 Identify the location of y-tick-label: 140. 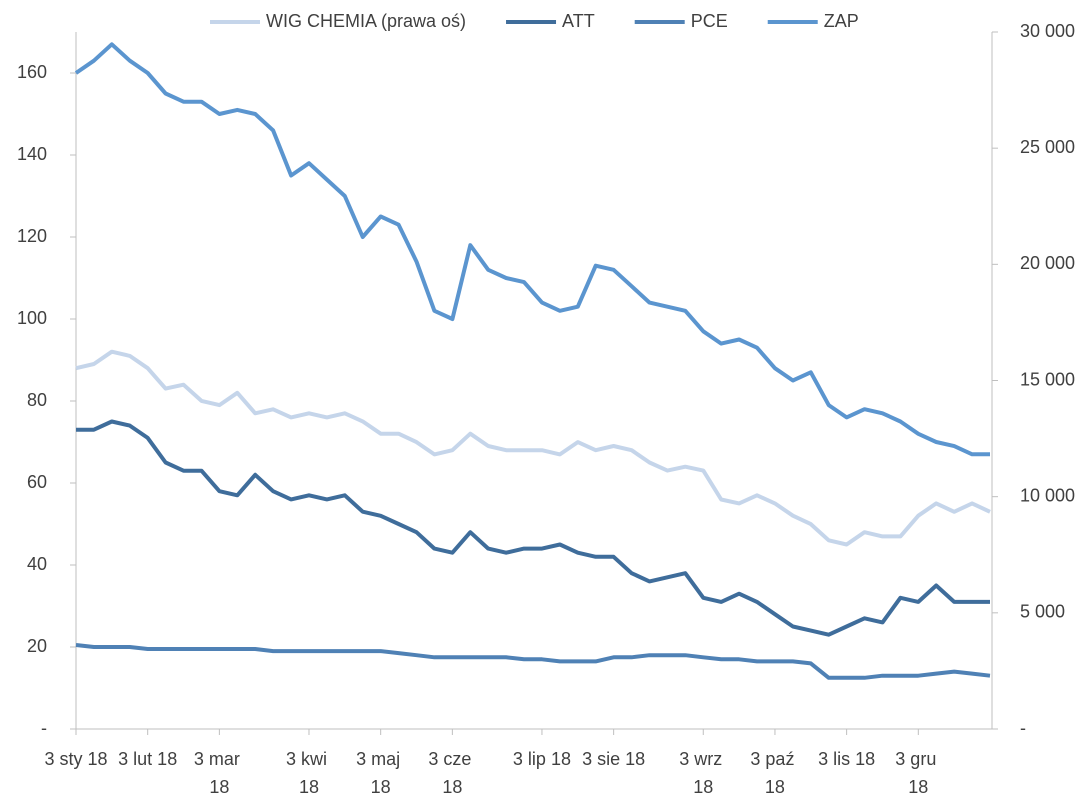
(32, 154).